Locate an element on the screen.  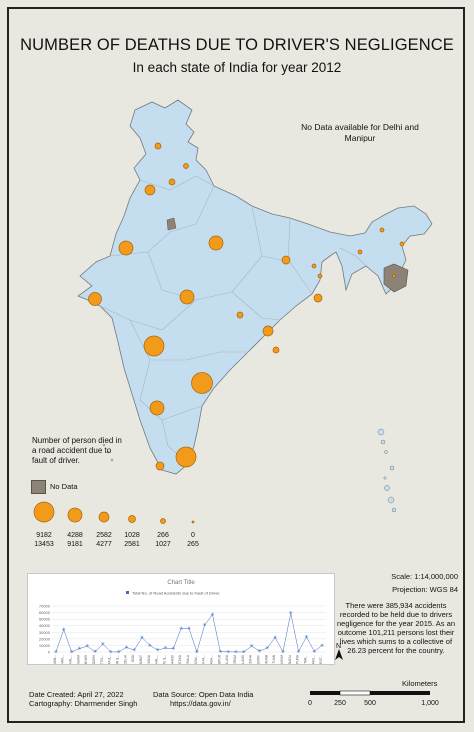
date-created: Date Created: April 27, 2022 is located at coordinates (76, 694).